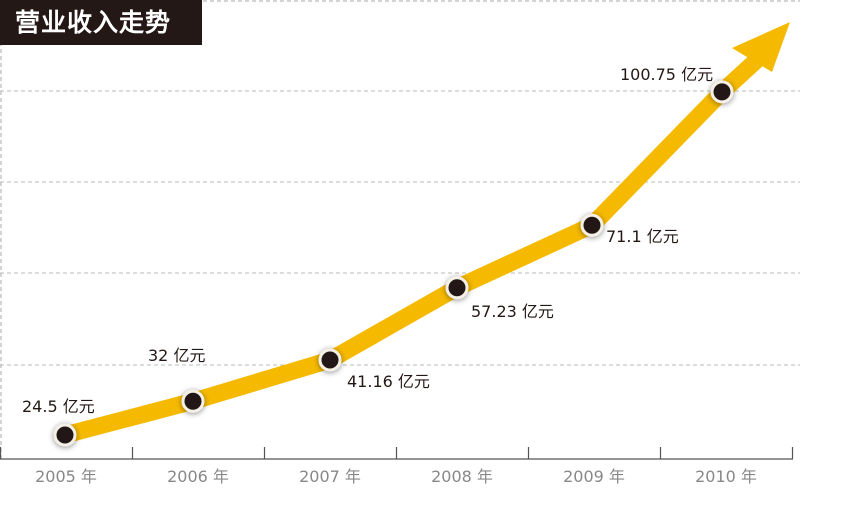  What do you see at coordinates (457, 288) in the screenshot?
I see `data-point-2008` at bounding box center [457, 288].